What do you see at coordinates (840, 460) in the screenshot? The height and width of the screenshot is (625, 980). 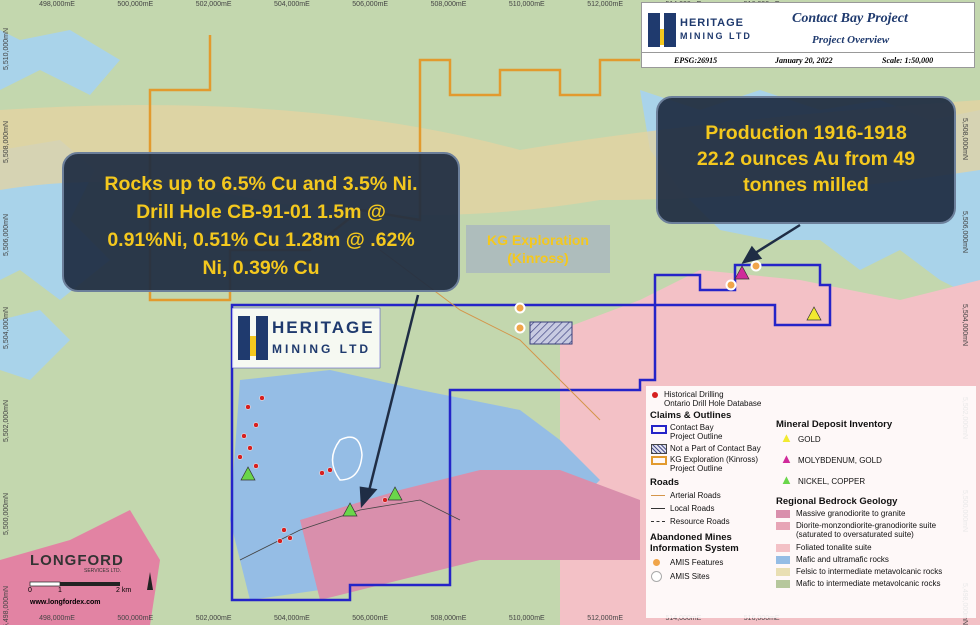 I see `legend-label: MOLYBDENUM, GOLD` at bounding box center [840, 460].